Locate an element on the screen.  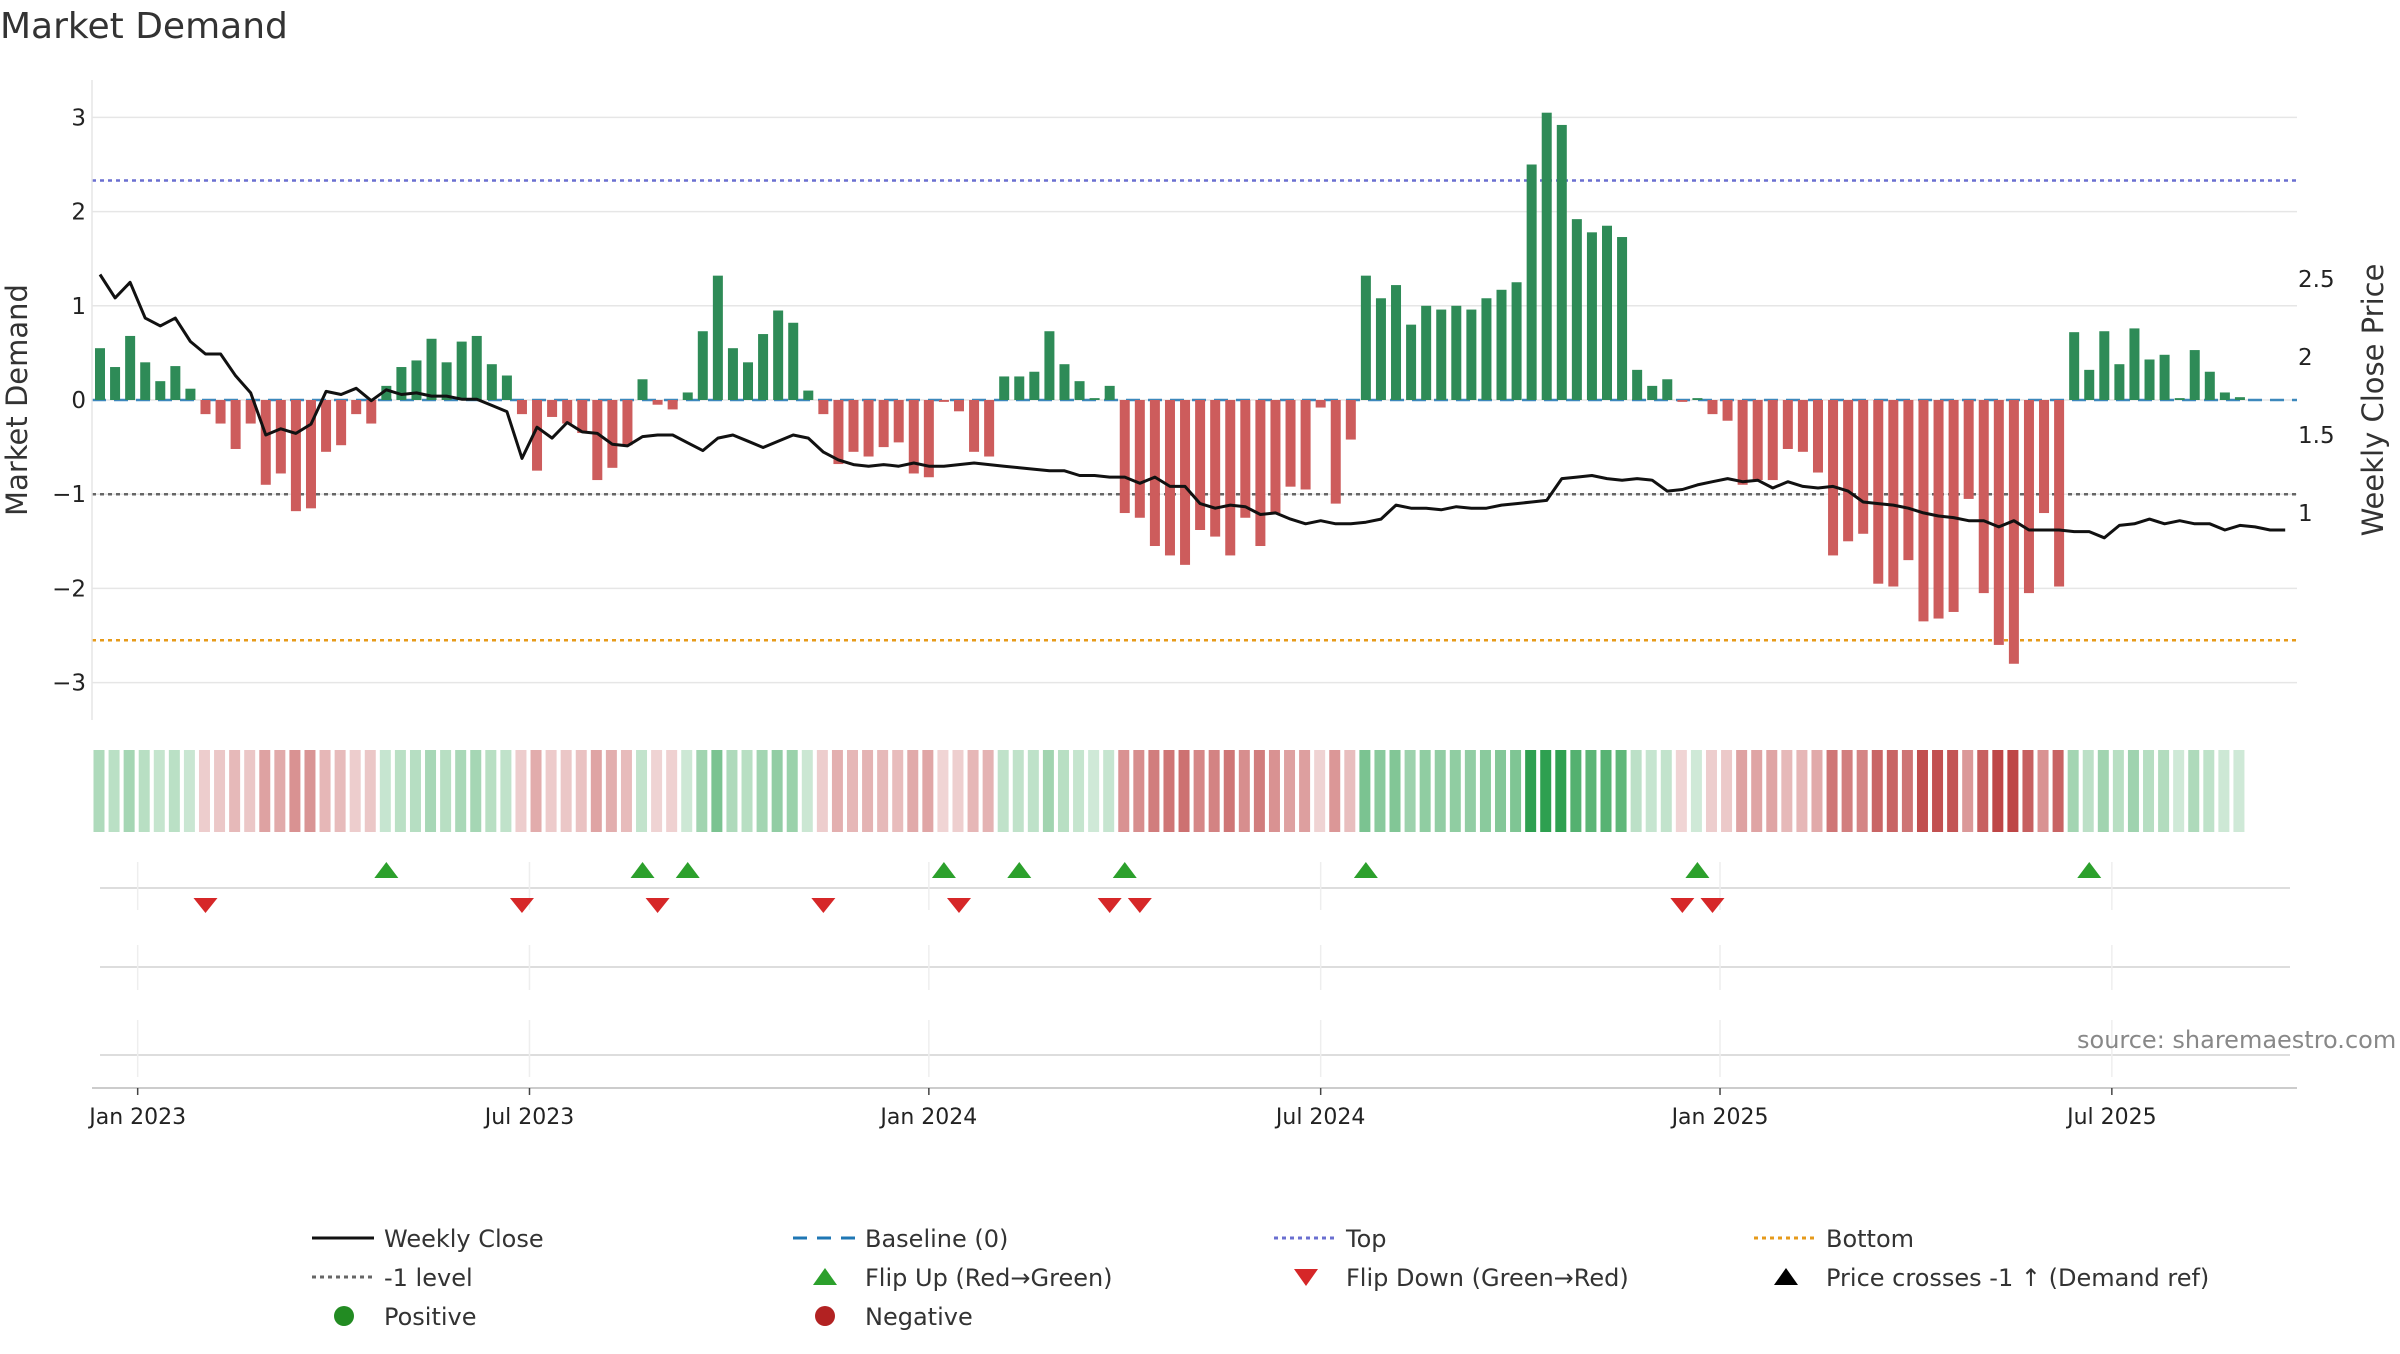
x-tick-label: Jul 2023 is located at coordinates (529, 1117).